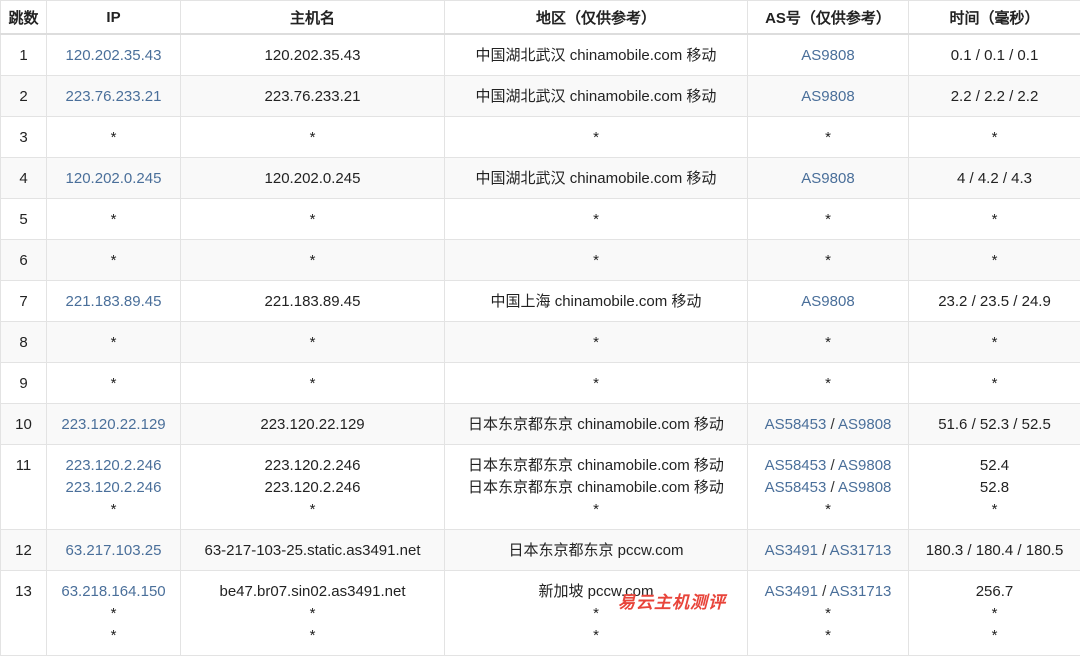 The width and height of the screenshot is (1080, 656). Describe the element at coordinates (313, 18) in the screenshot. I see `header-hostname: 主机名` at that location.